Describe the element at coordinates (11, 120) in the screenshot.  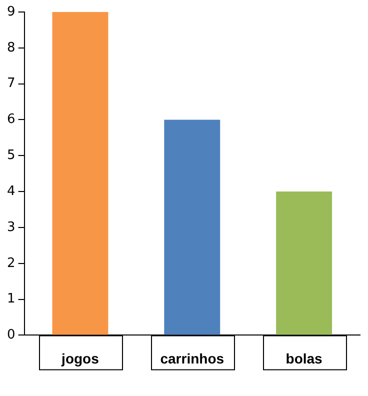
I see `y-tick-label: 6` at that location.